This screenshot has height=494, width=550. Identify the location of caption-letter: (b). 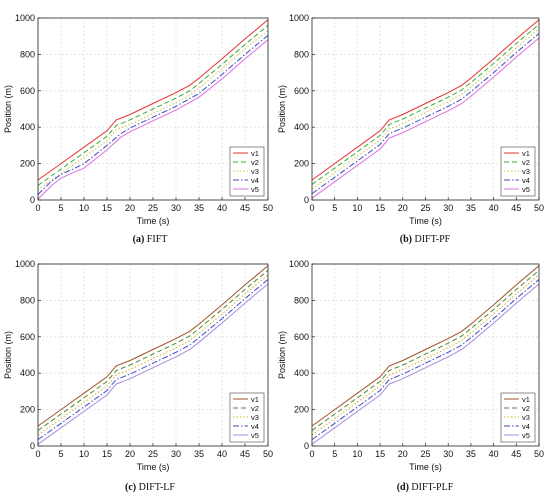
(406, 239).